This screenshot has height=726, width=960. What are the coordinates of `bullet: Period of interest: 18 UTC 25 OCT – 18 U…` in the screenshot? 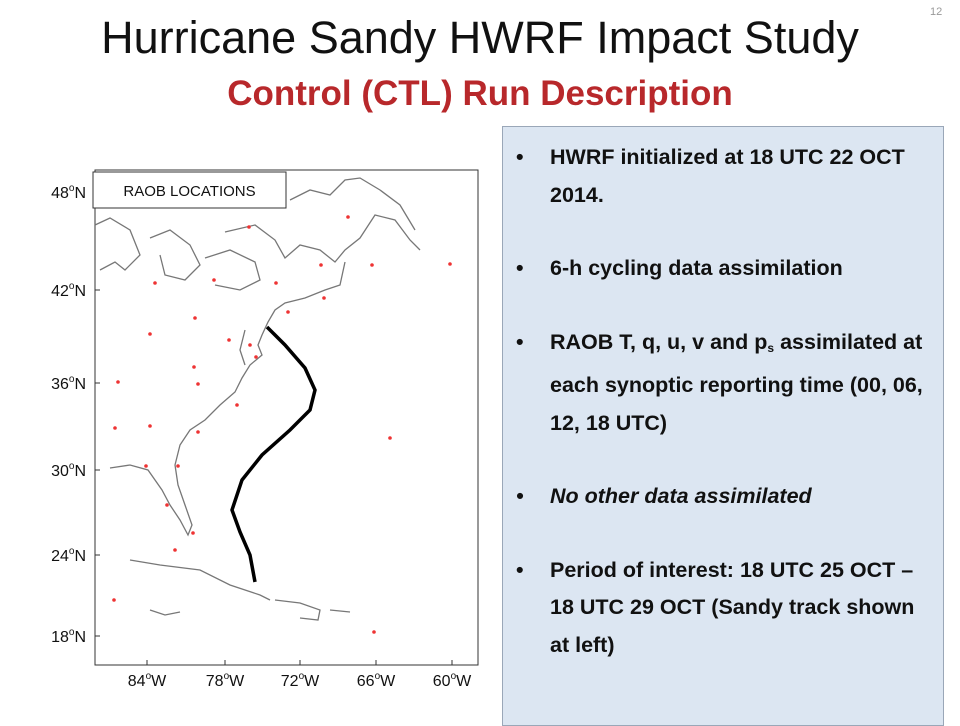 It's located at (722, 608).